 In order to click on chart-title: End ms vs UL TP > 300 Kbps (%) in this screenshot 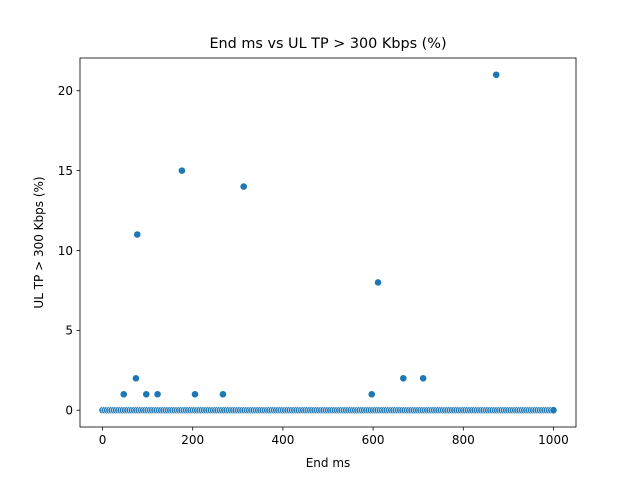, I will do `click(327, 44)`.